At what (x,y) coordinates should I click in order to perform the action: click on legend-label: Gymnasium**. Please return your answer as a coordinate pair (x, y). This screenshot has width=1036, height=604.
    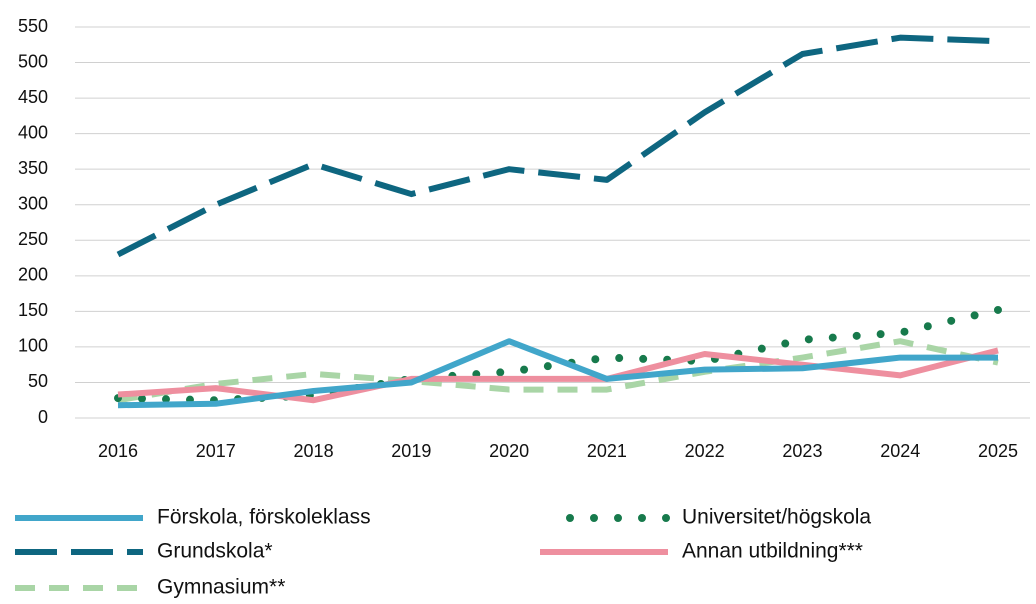
    Looking at the image, I should click on (221, 587).